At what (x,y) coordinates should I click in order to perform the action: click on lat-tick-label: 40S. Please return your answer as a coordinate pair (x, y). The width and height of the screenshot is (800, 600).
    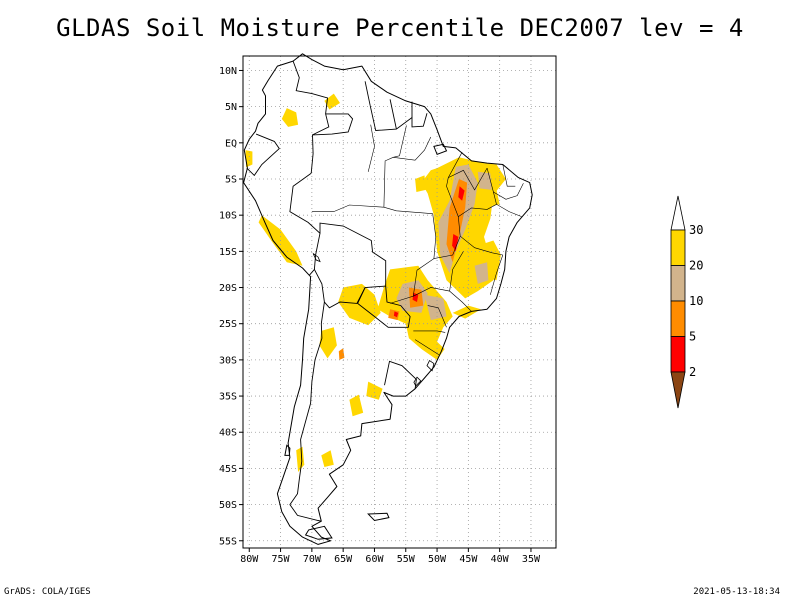
    Looking at the image, I should click on (228, 433).